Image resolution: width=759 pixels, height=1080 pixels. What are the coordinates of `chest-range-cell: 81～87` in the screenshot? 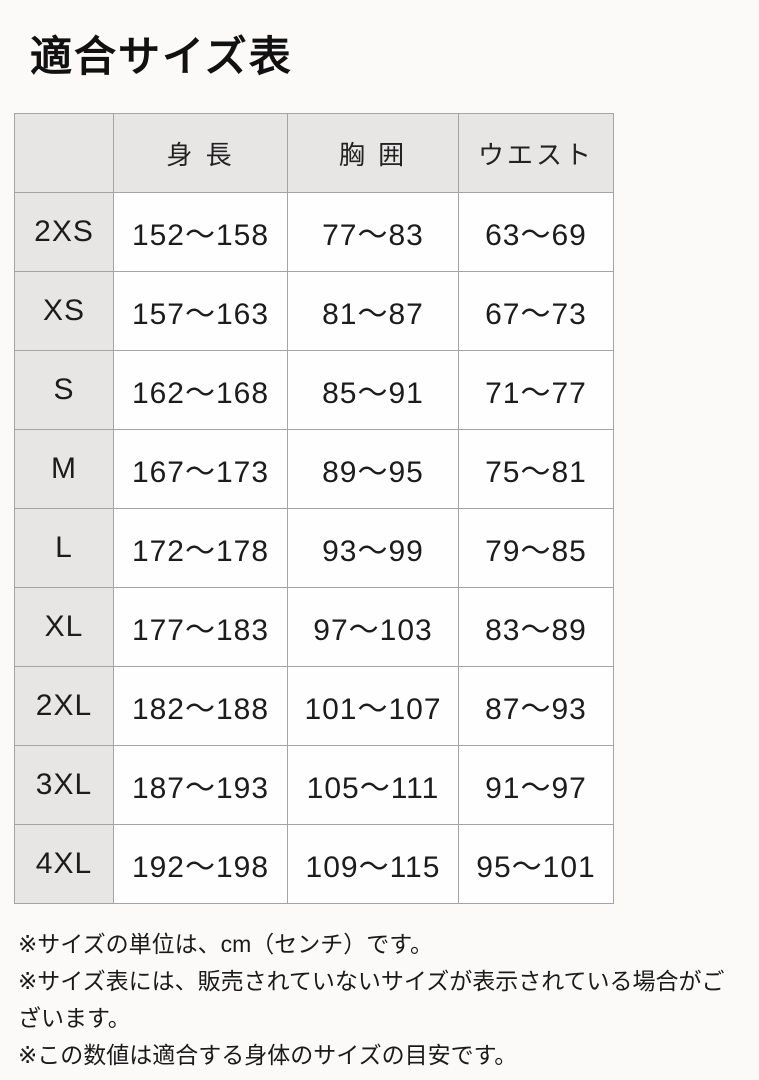 It's located at (373, 311).